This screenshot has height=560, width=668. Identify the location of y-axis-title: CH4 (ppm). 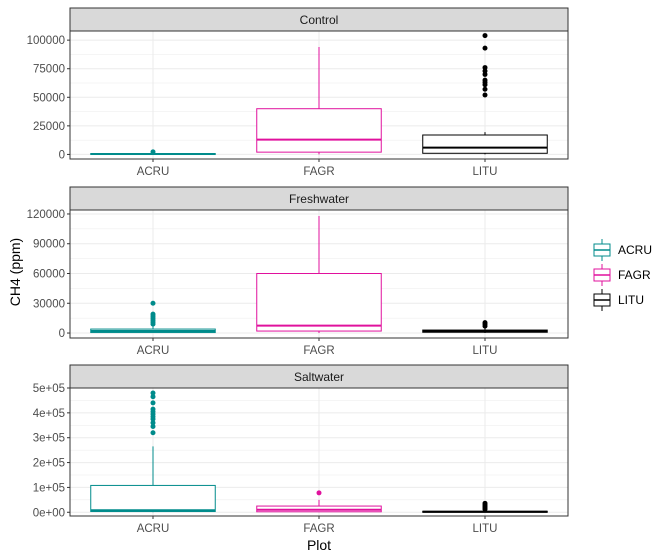
(15, 272).